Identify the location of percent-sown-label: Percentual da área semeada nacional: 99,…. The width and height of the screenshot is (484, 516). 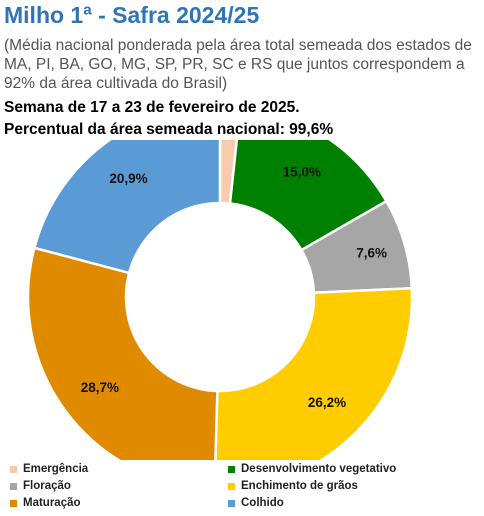
(169, 129).